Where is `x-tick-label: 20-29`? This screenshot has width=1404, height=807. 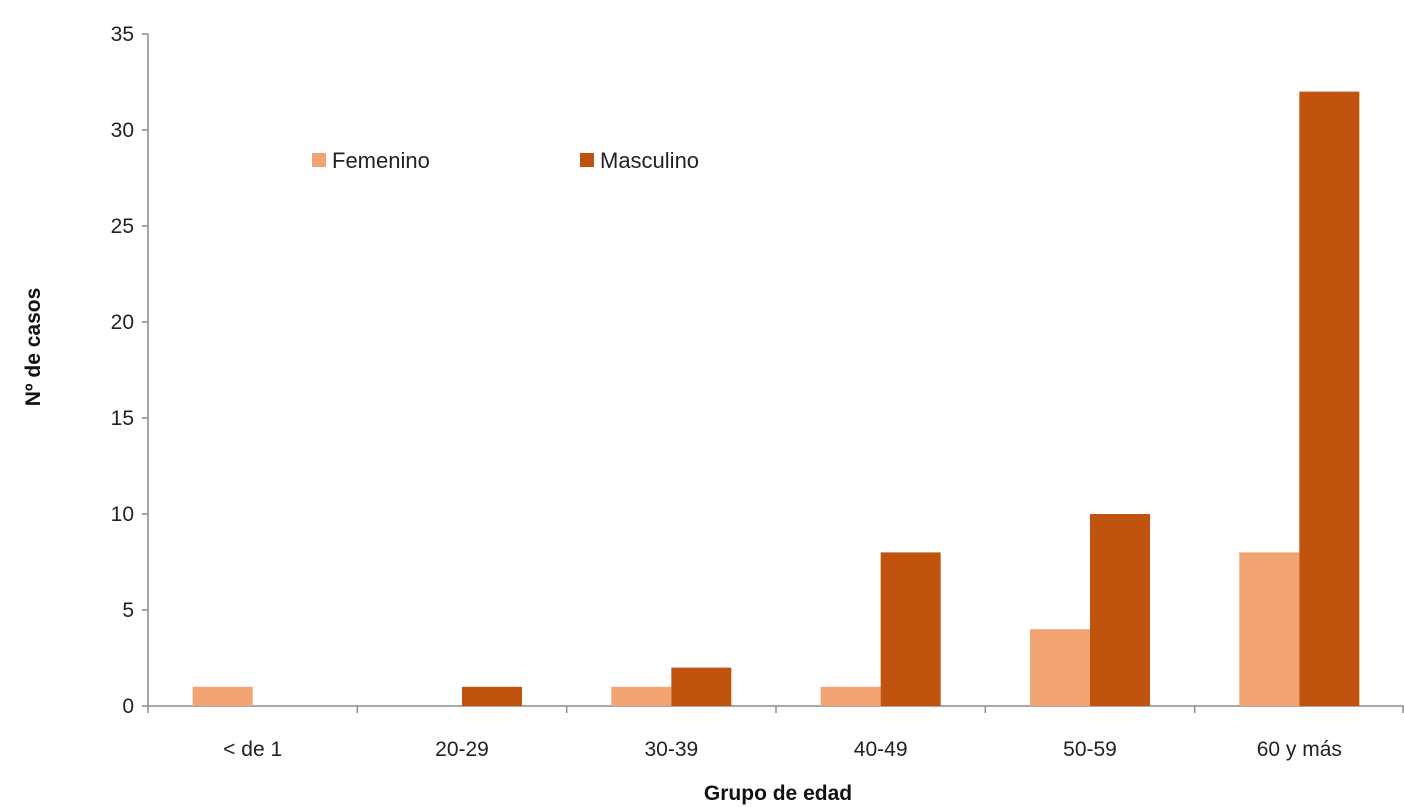 x-tick-label: 20-29 is located at coordinates (462, 749).